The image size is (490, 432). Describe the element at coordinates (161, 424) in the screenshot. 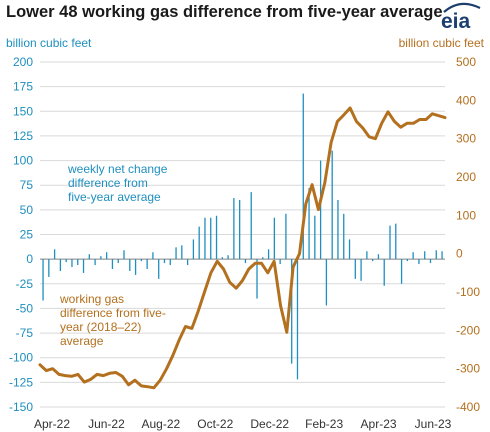

I see `x-tick-label: Aug-22` at that location.